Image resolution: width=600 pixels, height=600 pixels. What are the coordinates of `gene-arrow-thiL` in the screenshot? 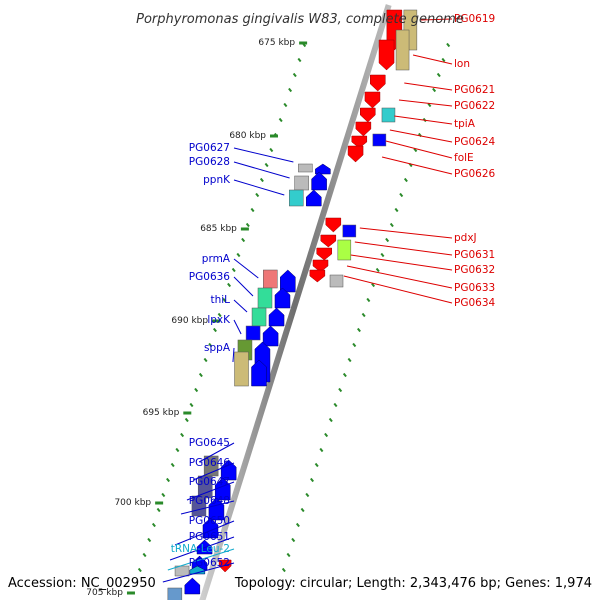 It's located at (276, 317).